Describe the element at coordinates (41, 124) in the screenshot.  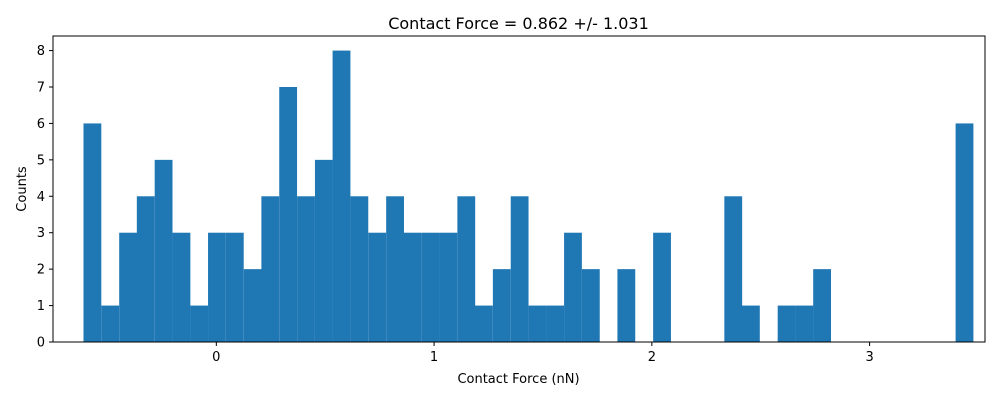
I see `y-tick-label: 6` at that location.